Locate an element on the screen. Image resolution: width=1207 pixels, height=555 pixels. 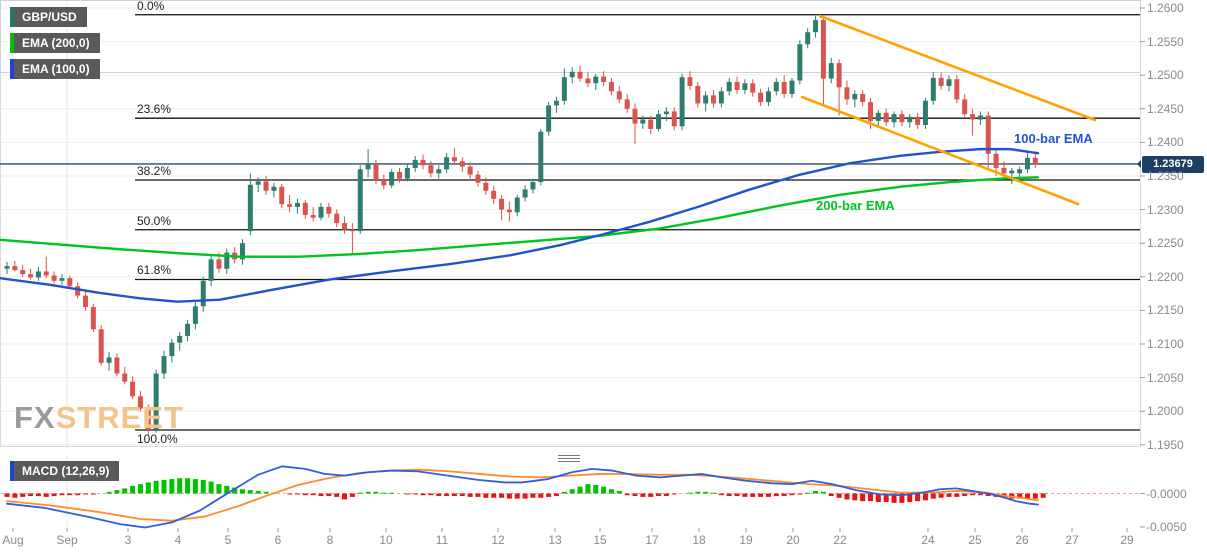
macd-axis-low-label: -0.0050 is located at coordinates (1166, 527).